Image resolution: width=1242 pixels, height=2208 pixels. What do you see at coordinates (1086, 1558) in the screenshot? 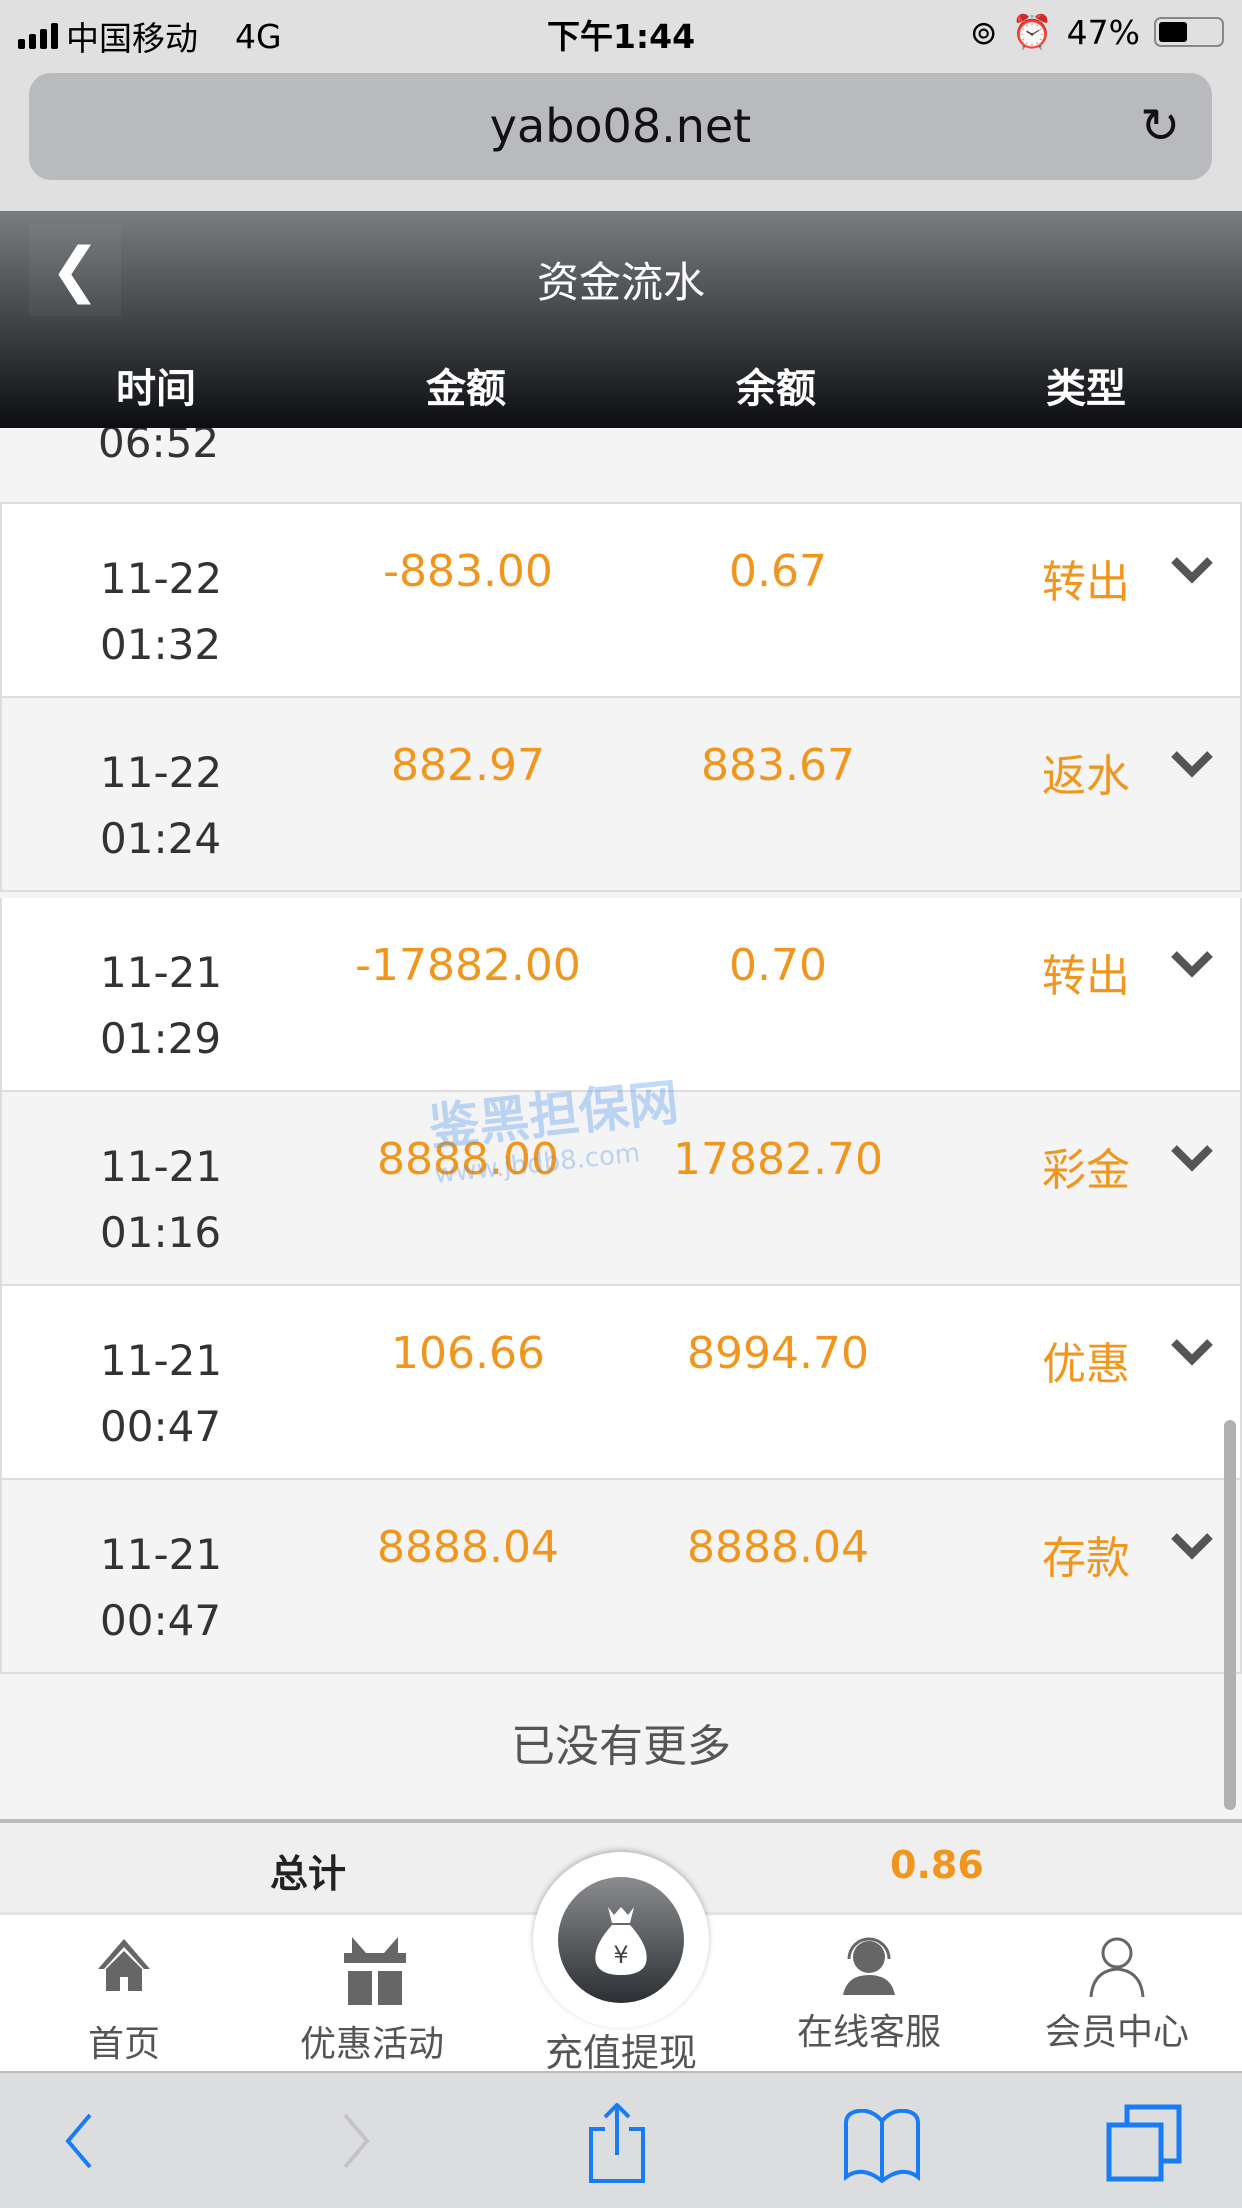
I see `row-type: 存款` at bounding box center [1086, 1558].